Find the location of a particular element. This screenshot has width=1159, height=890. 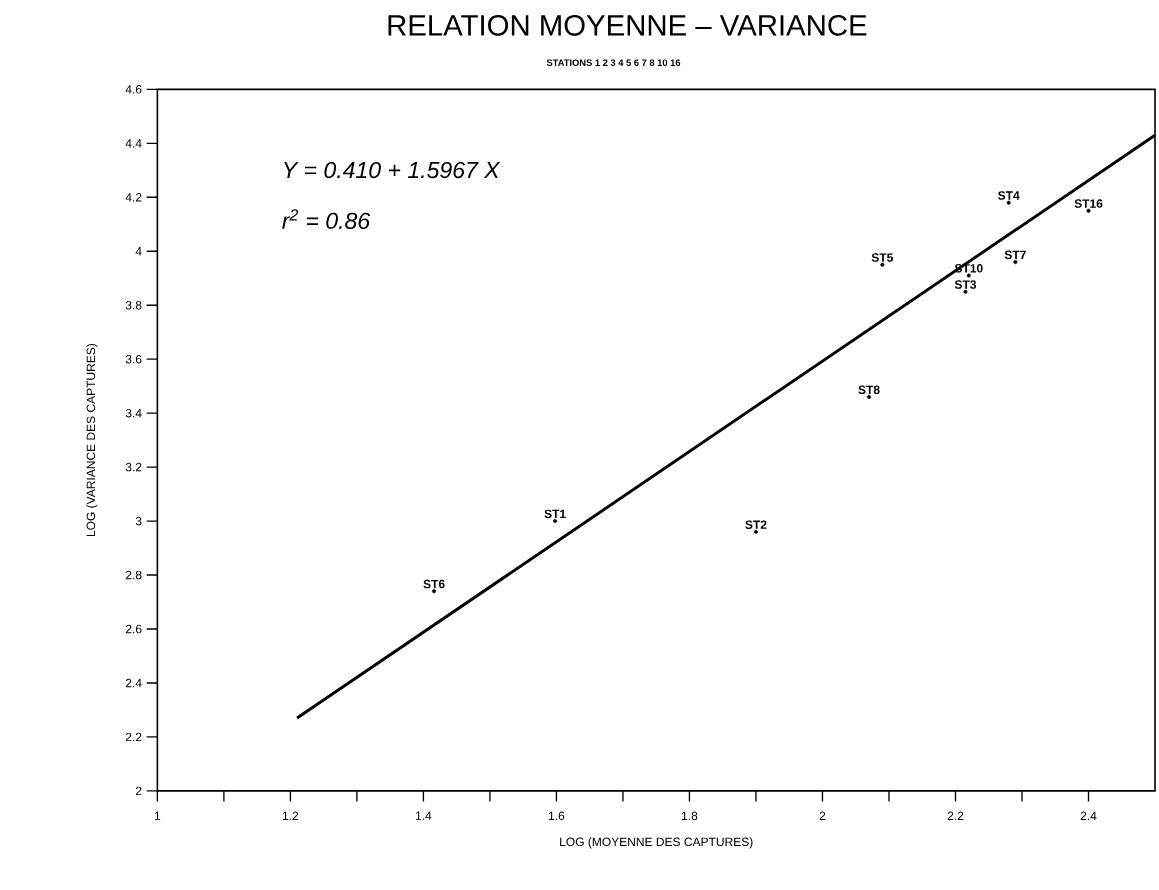

y-tick-label: 2.8 is located at coordinates (133, 575).